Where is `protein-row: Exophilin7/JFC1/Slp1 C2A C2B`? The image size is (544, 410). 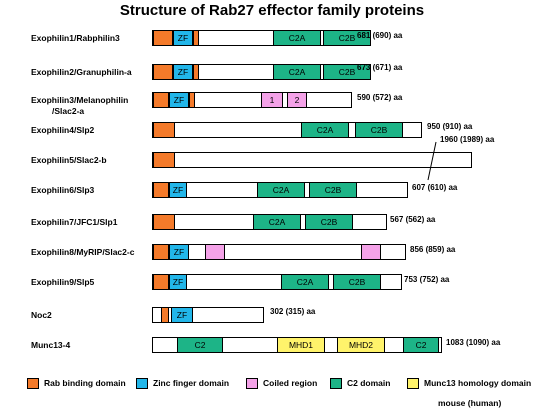 protein-row: Exophilin7/JFC1/Slp1 C2A C2B is located at coordinates (272, 221).